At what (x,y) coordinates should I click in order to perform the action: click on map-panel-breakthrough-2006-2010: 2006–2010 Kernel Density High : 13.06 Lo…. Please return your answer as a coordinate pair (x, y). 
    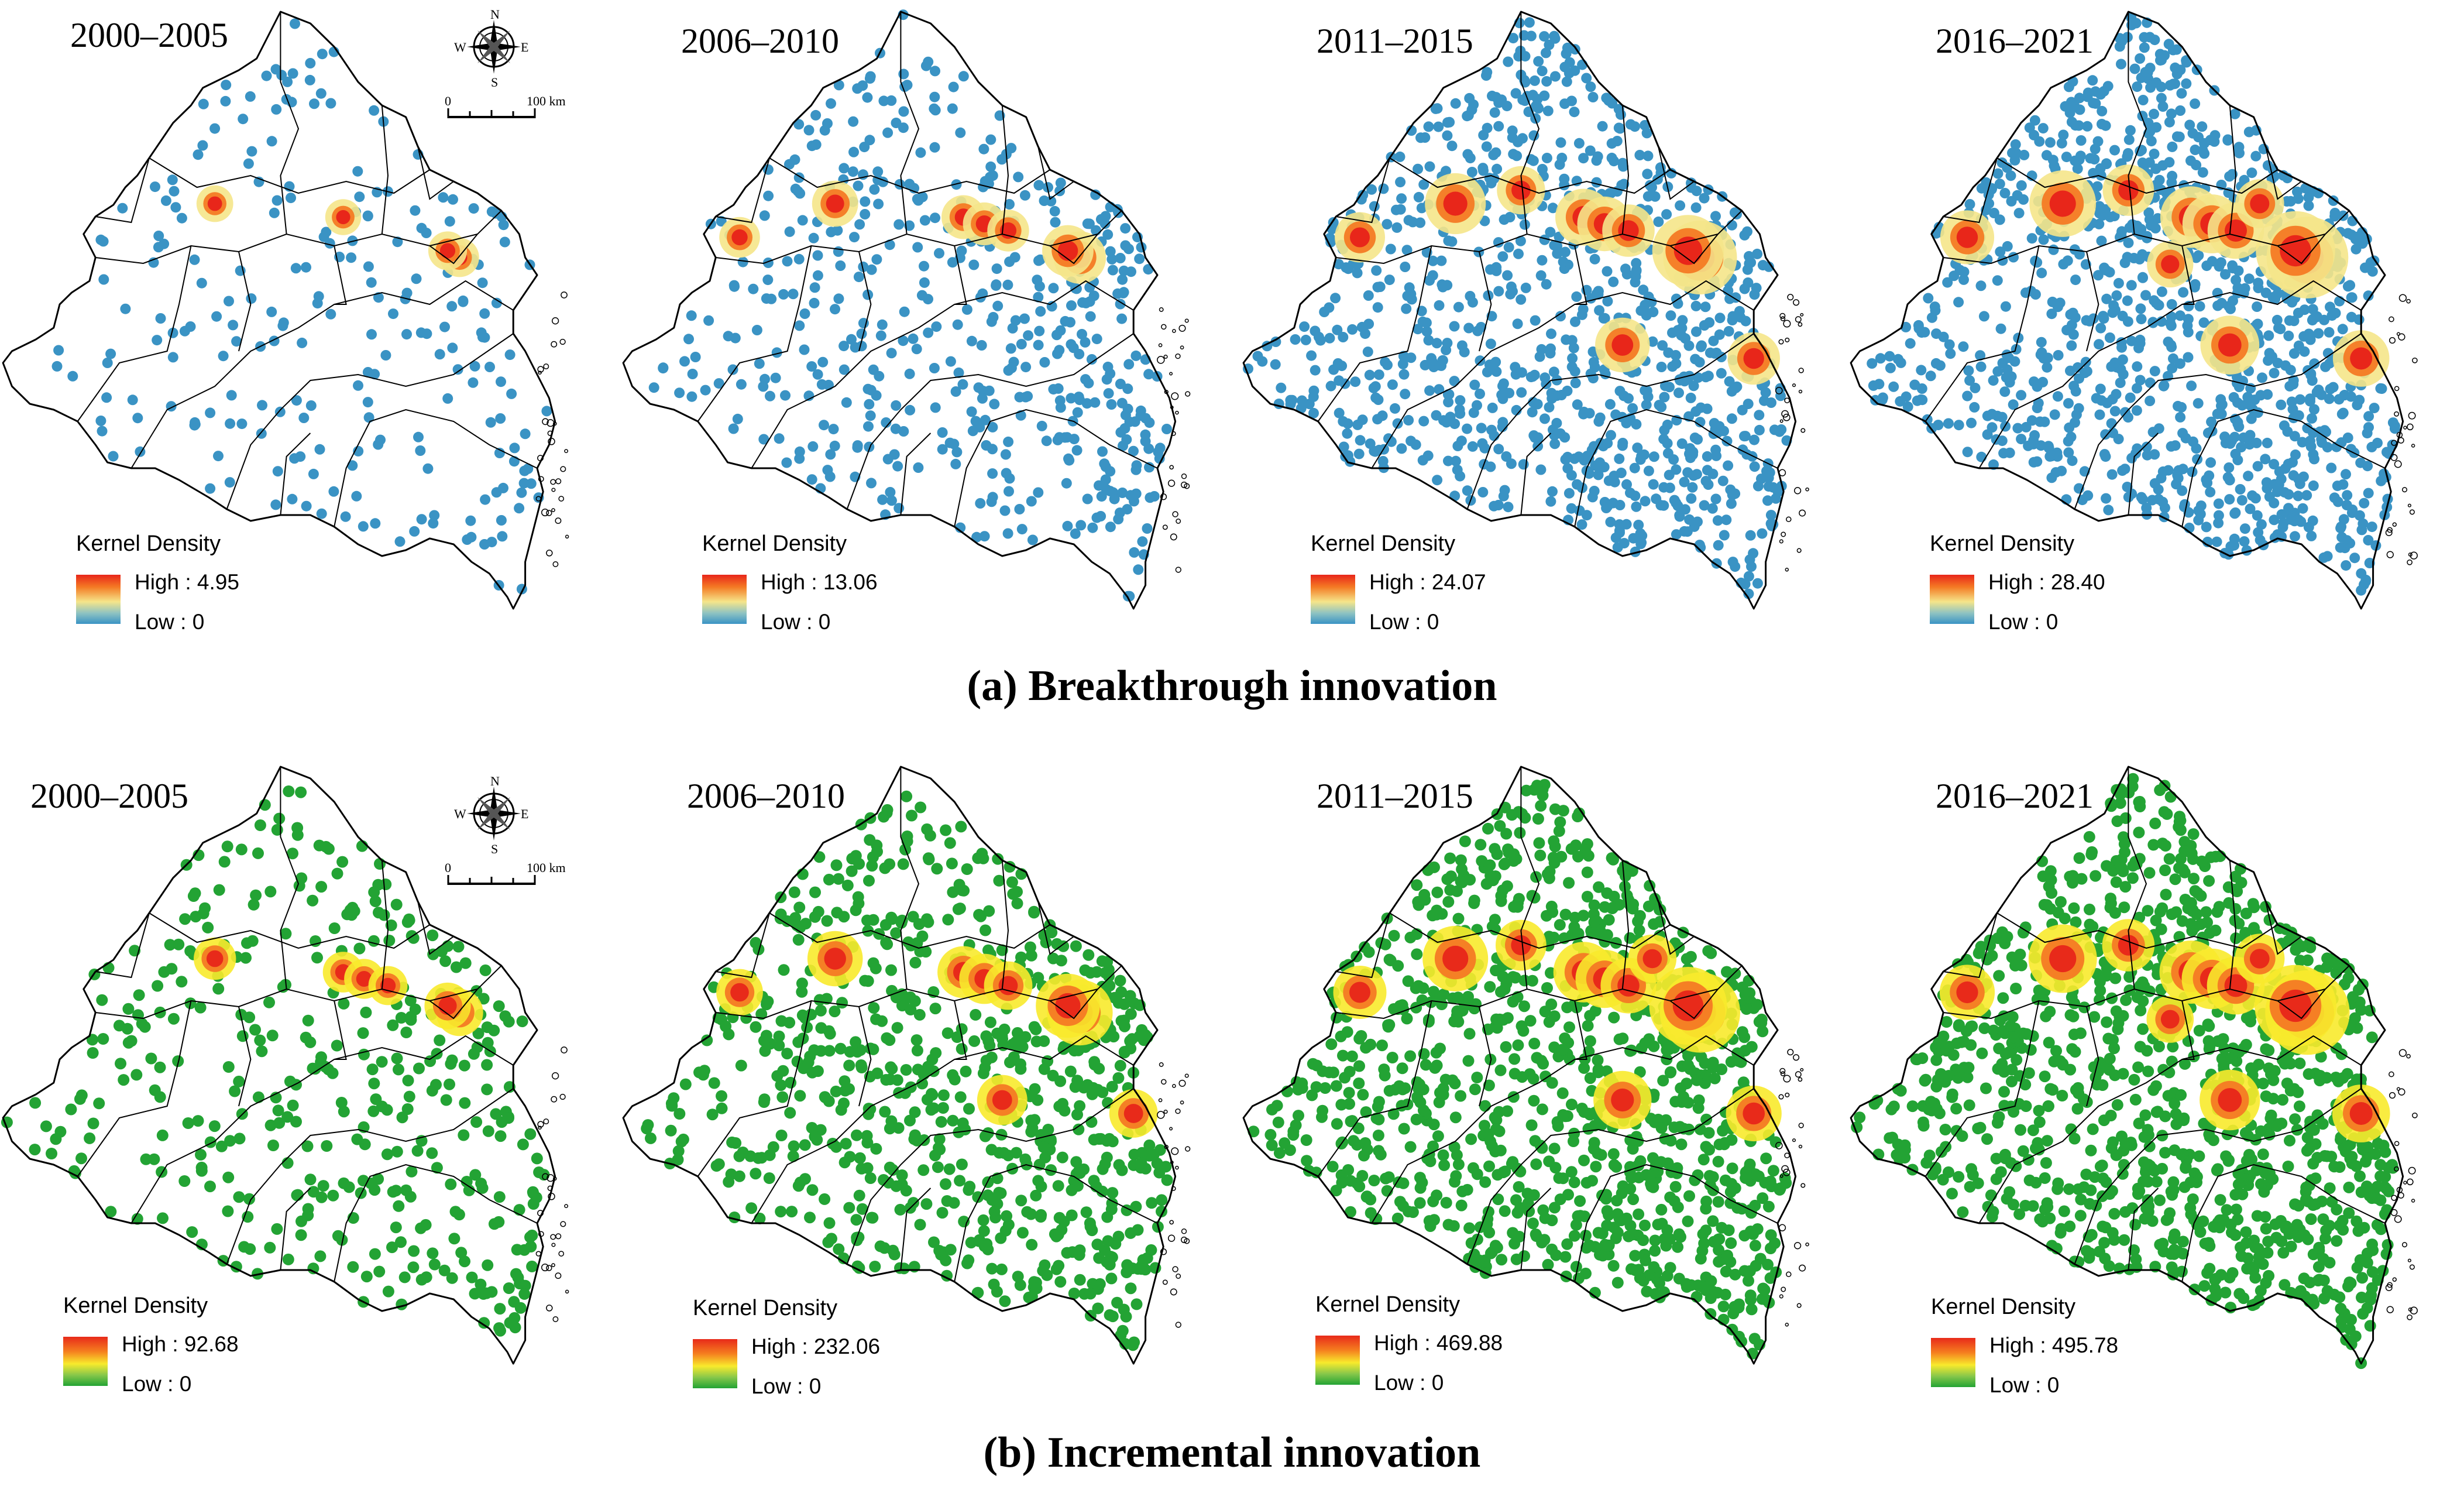
    Looking at the image, I should click on (928, 348).